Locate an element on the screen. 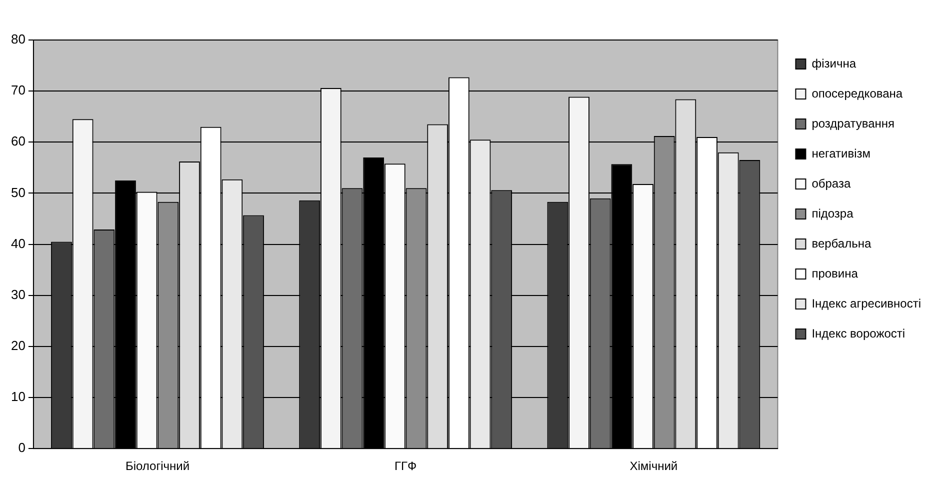 The width and height of the screenshot is (935, 487). y-tick-label: 60 is located at coordinates (18, 141).